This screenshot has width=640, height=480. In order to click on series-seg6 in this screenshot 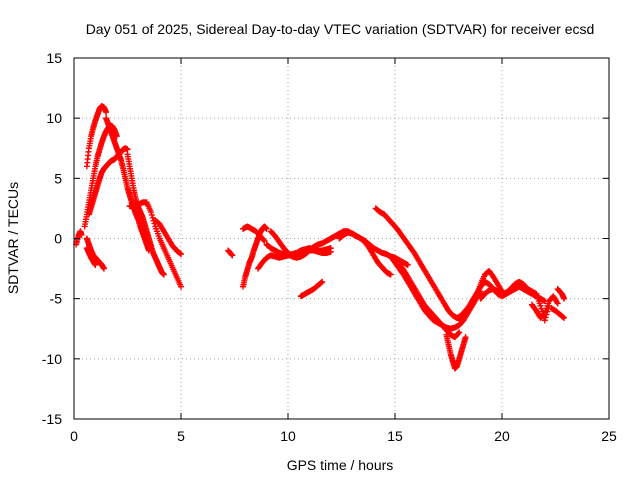, I will do `click(145, 214)`.